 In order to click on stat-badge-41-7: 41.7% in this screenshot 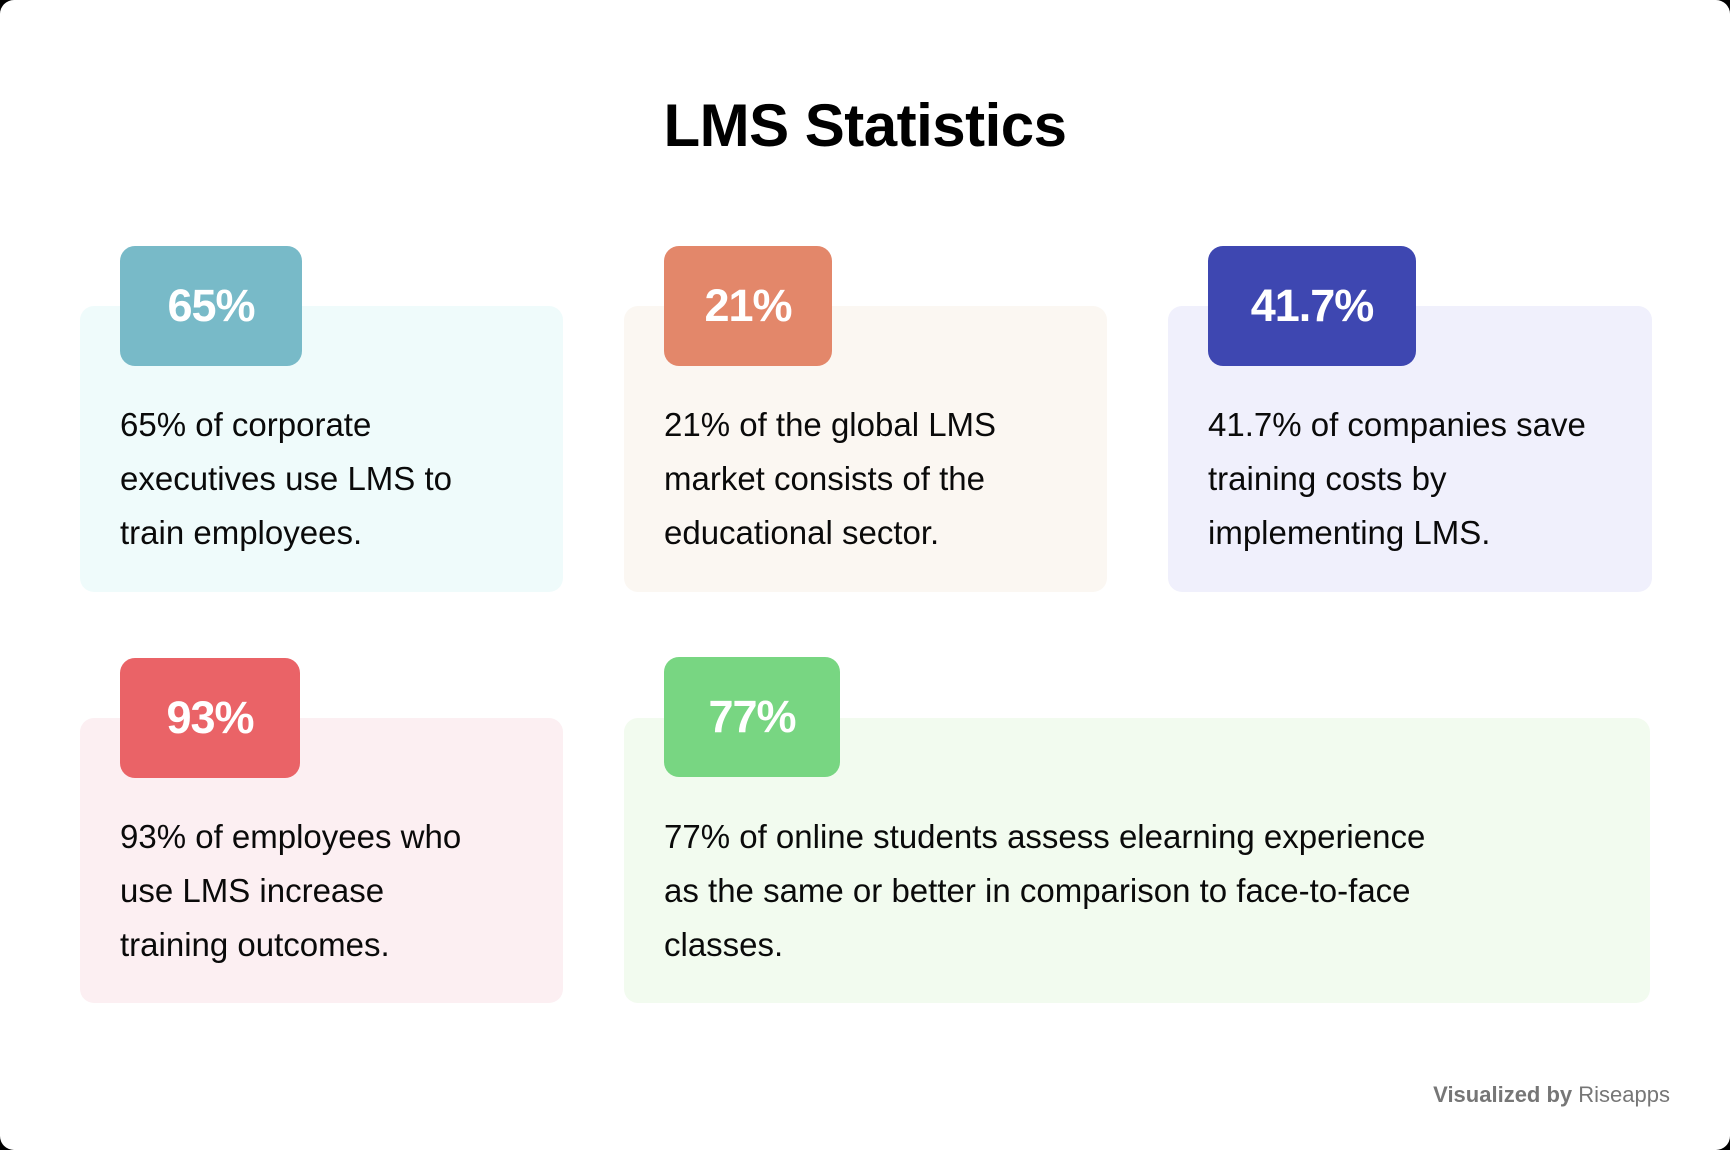, I will do `click(1312, 306)`.